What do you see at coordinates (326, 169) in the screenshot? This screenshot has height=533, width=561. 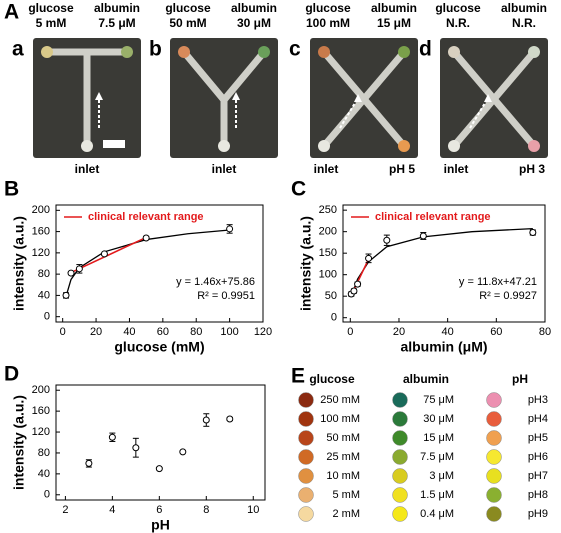 I see `photo-text: inlet` at bounding box center [326, 169].